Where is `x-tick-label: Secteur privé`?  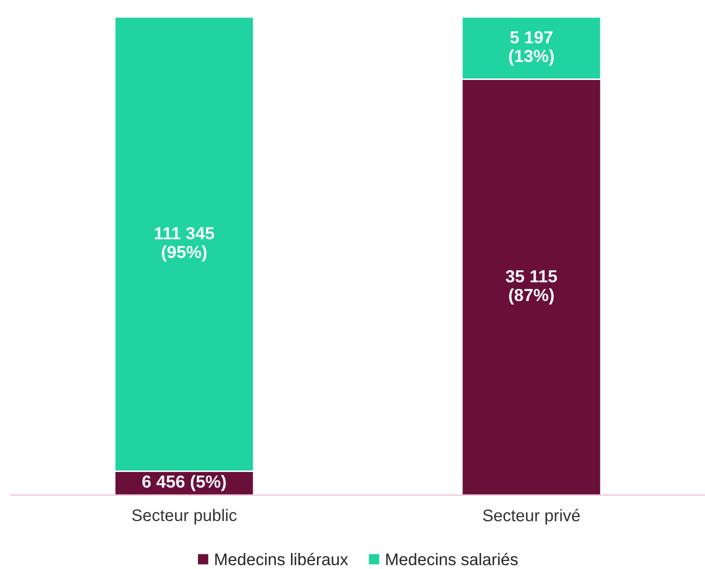 x-tick-label: Secteur privé is located at coordinates (531, 516).